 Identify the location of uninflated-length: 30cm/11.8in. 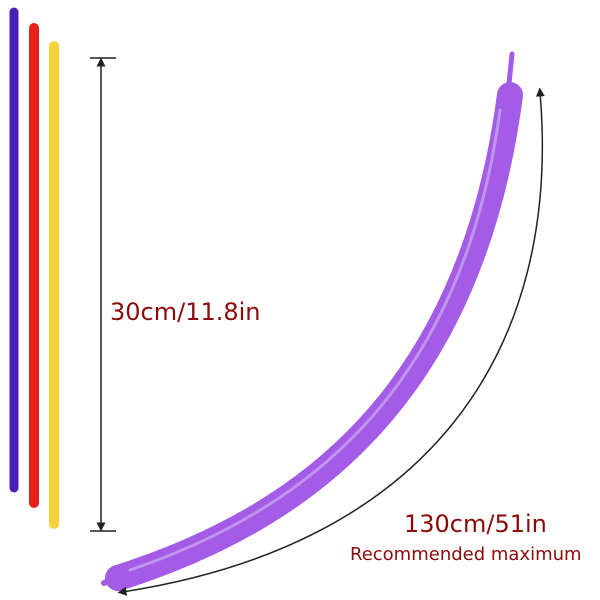
(185, 312).